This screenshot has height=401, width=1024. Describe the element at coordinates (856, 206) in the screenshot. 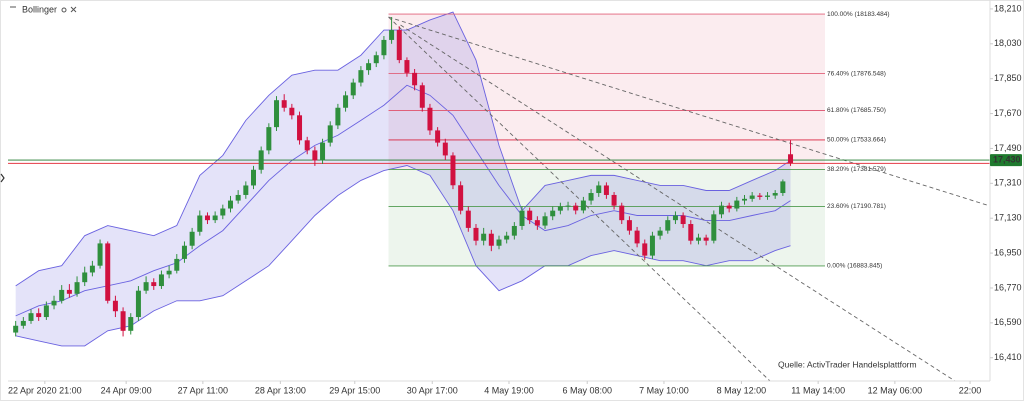

I see `fib-label: 23.60% (17190.781)` at that location.